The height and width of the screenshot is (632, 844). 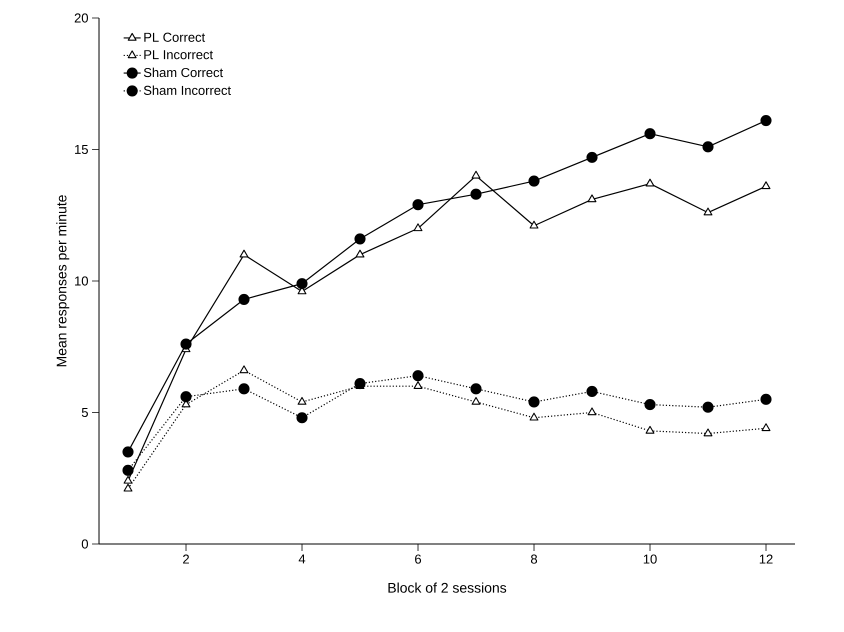 What do you see at coordinates (534, 559) in the screenshot?
I see `x-tick-label: 8` at bounding box center [534, 559].